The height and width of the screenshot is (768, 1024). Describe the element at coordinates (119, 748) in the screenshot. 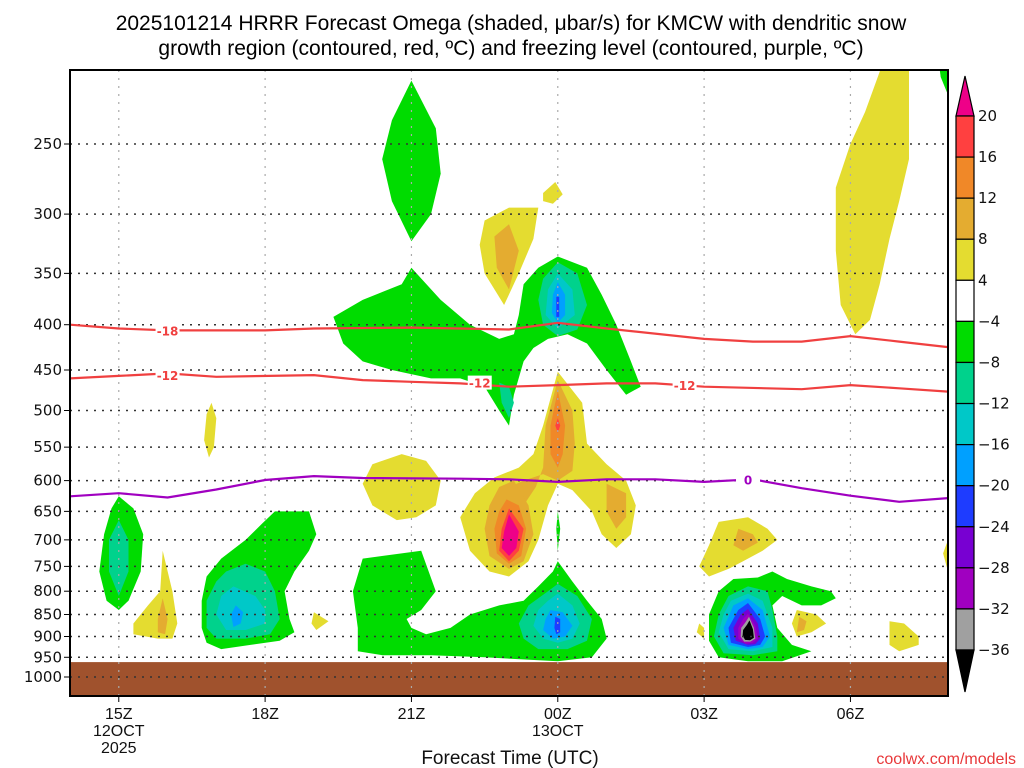

I see `x-tick-year-label: 2025` at that location.